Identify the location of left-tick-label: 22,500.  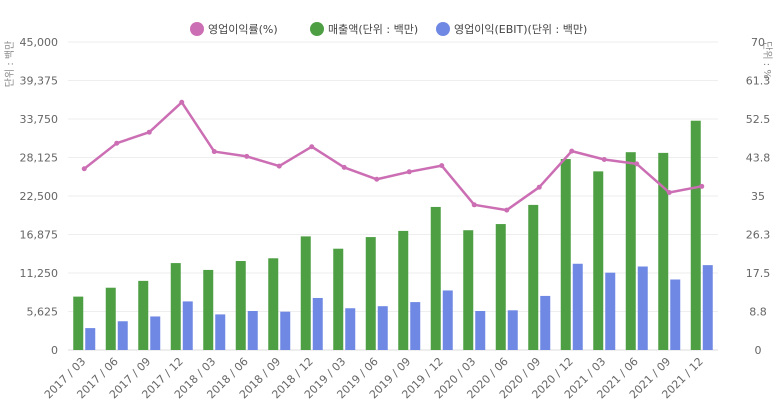
(39, 196).